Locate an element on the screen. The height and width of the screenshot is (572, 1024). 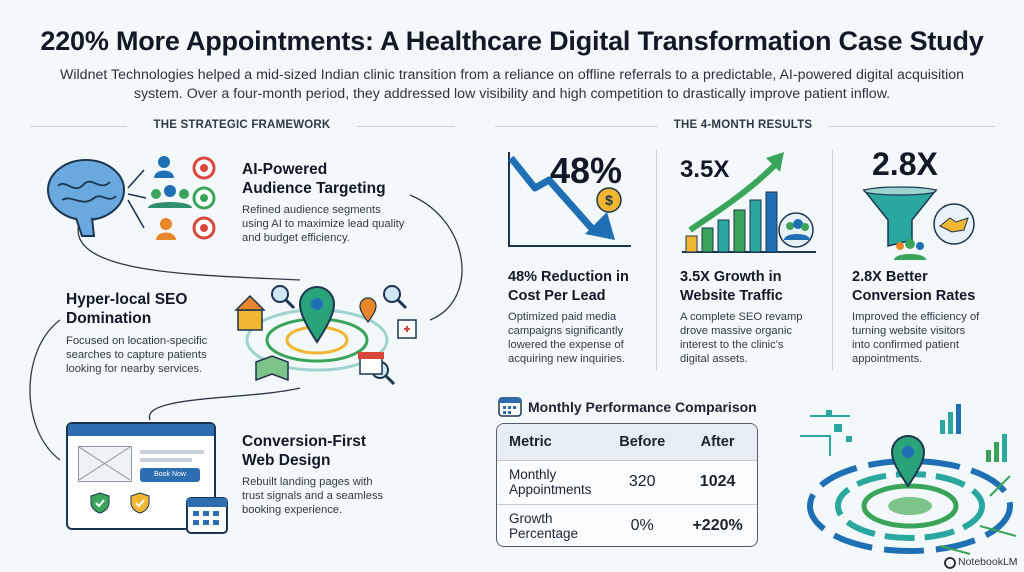
comparison-title: Monthly Performance Comparison is located at coordinates (642, 407).